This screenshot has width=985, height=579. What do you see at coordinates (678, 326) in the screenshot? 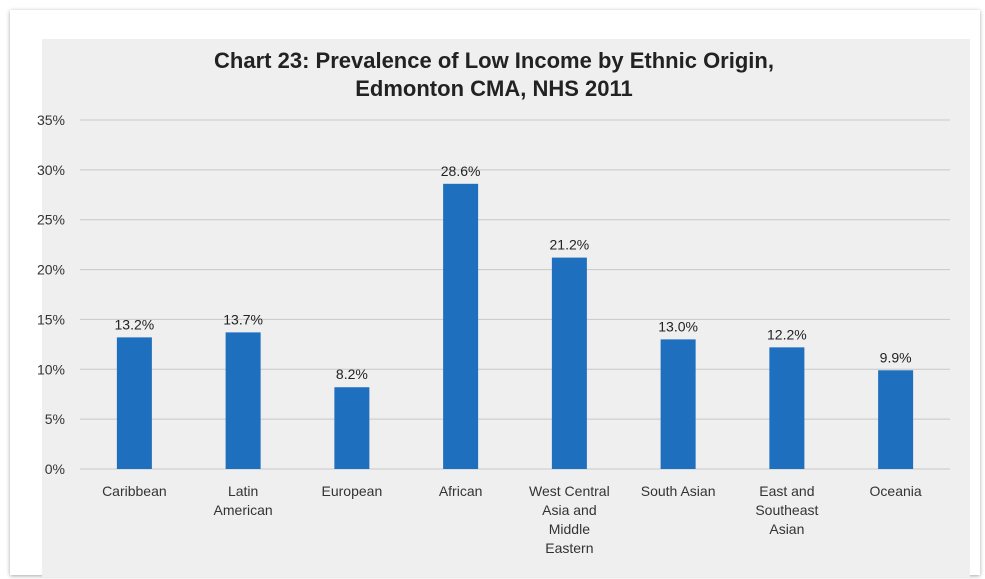
I see `data-label: 13.0%` at bounding box center [678, 326].